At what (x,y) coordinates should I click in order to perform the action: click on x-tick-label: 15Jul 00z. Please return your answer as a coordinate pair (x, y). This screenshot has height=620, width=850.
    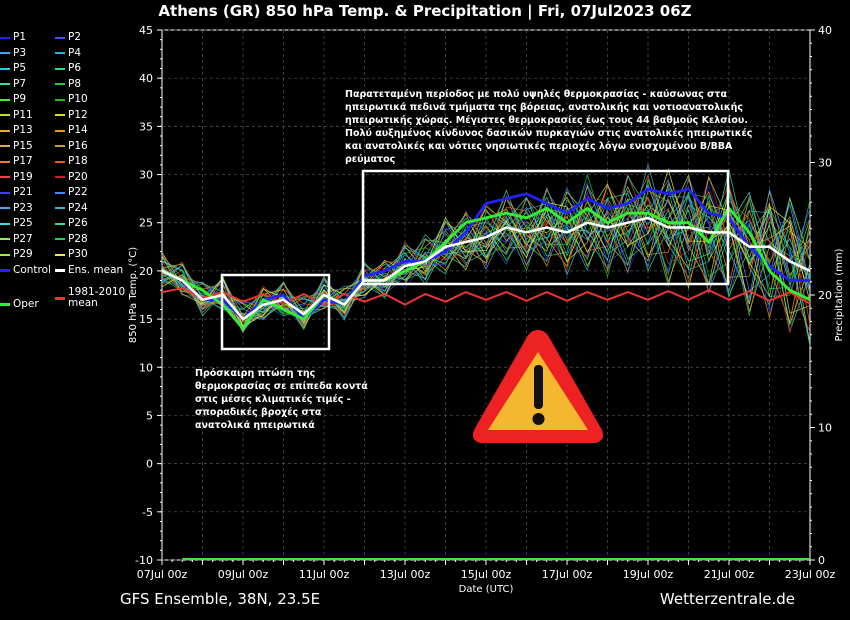
    Looking at the image, I should click on (486, 574).